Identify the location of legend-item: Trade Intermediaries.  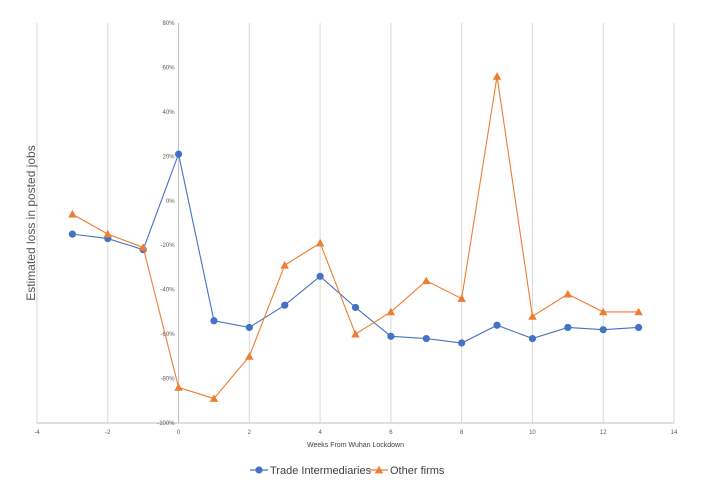
(311, 471).